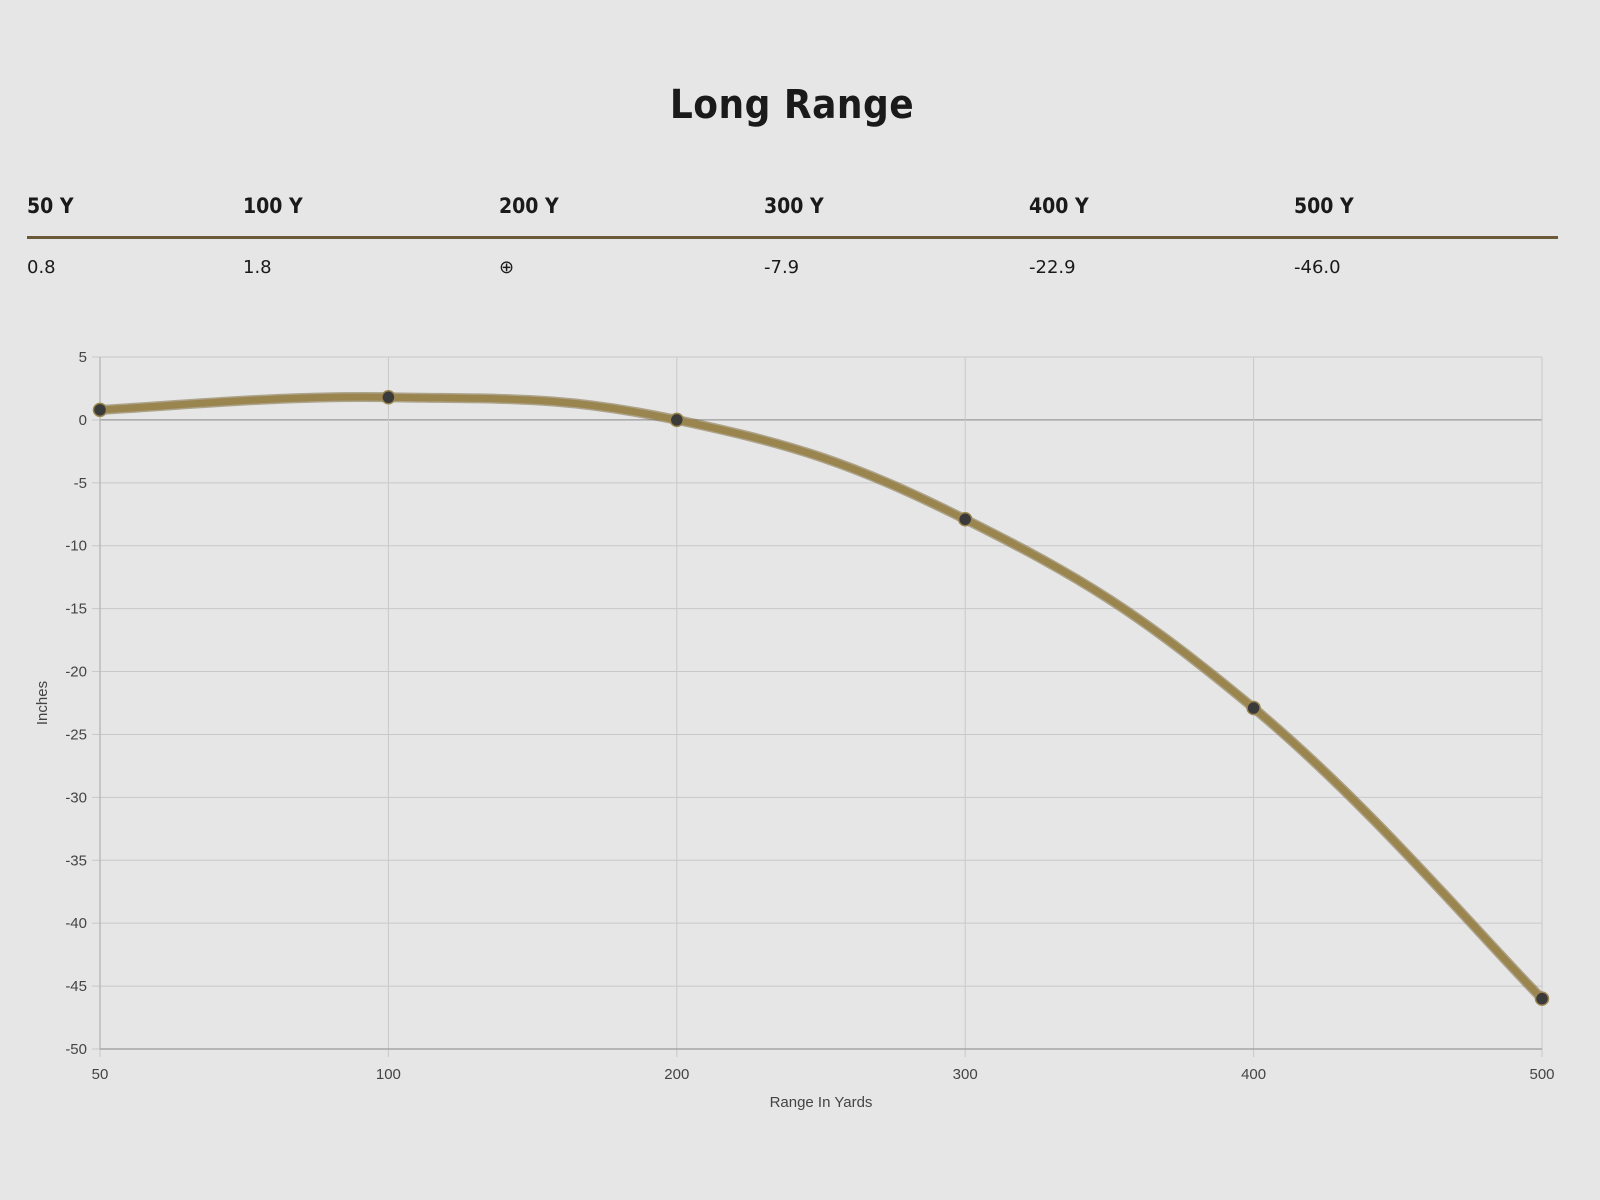 The width and height of the screenshot is (1600, 1200). Describe the element at coordinates (782, 267) in the screenshot. I see `range-value-300: -7.9` at that location.